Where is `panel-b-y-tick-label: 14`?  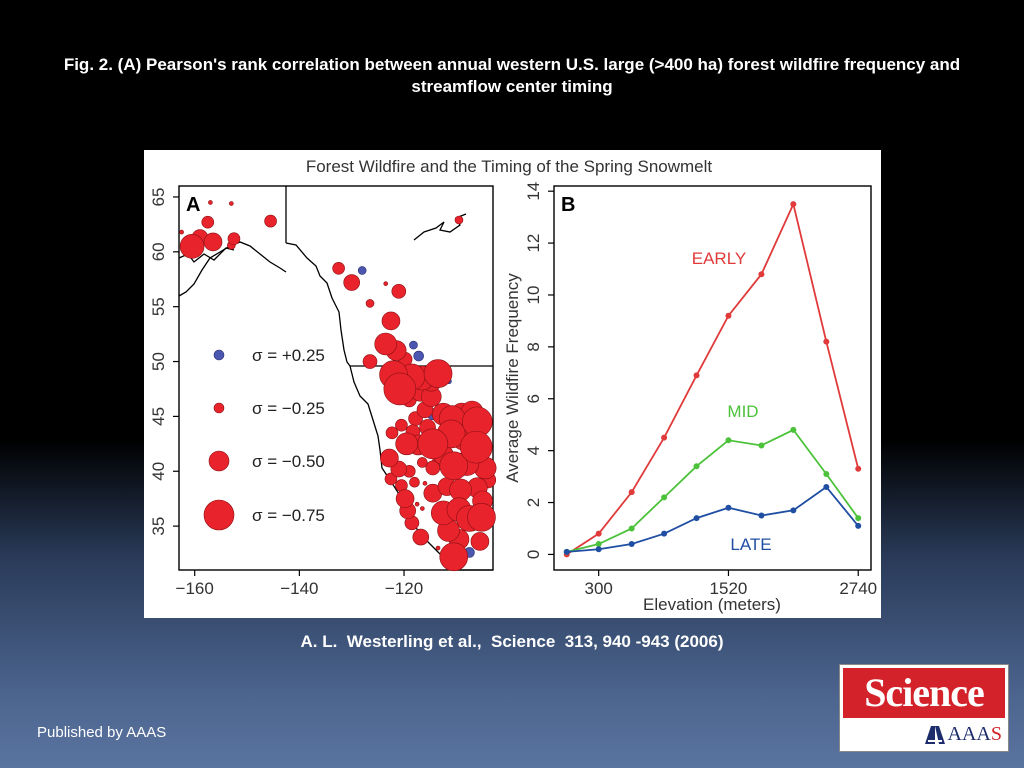
panel-b-y-tick-label: 14 is located at coordinates (533, 191).